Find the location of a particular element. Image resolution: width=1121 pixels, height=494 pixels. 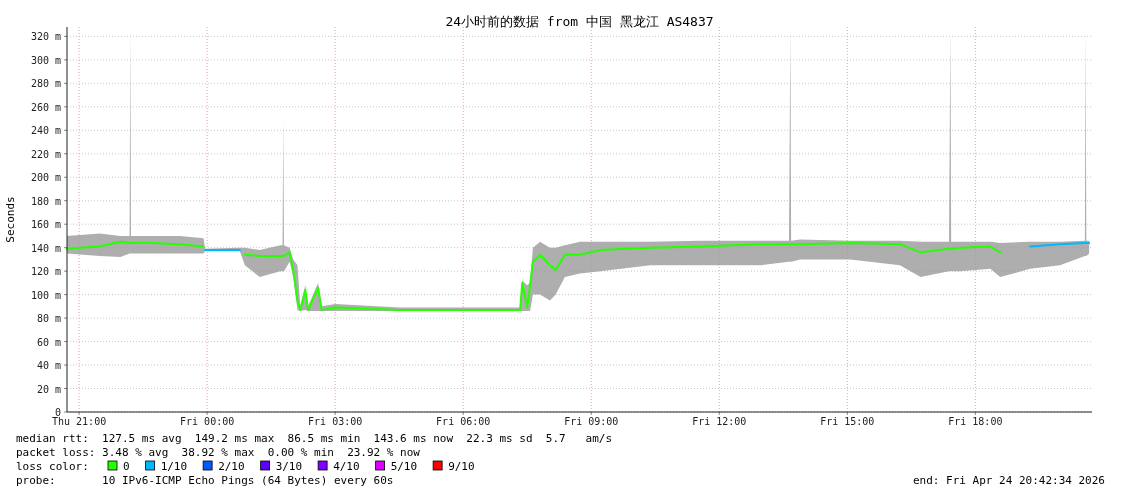

y-tick-label: 140 m is located at coordinates (45, 248).